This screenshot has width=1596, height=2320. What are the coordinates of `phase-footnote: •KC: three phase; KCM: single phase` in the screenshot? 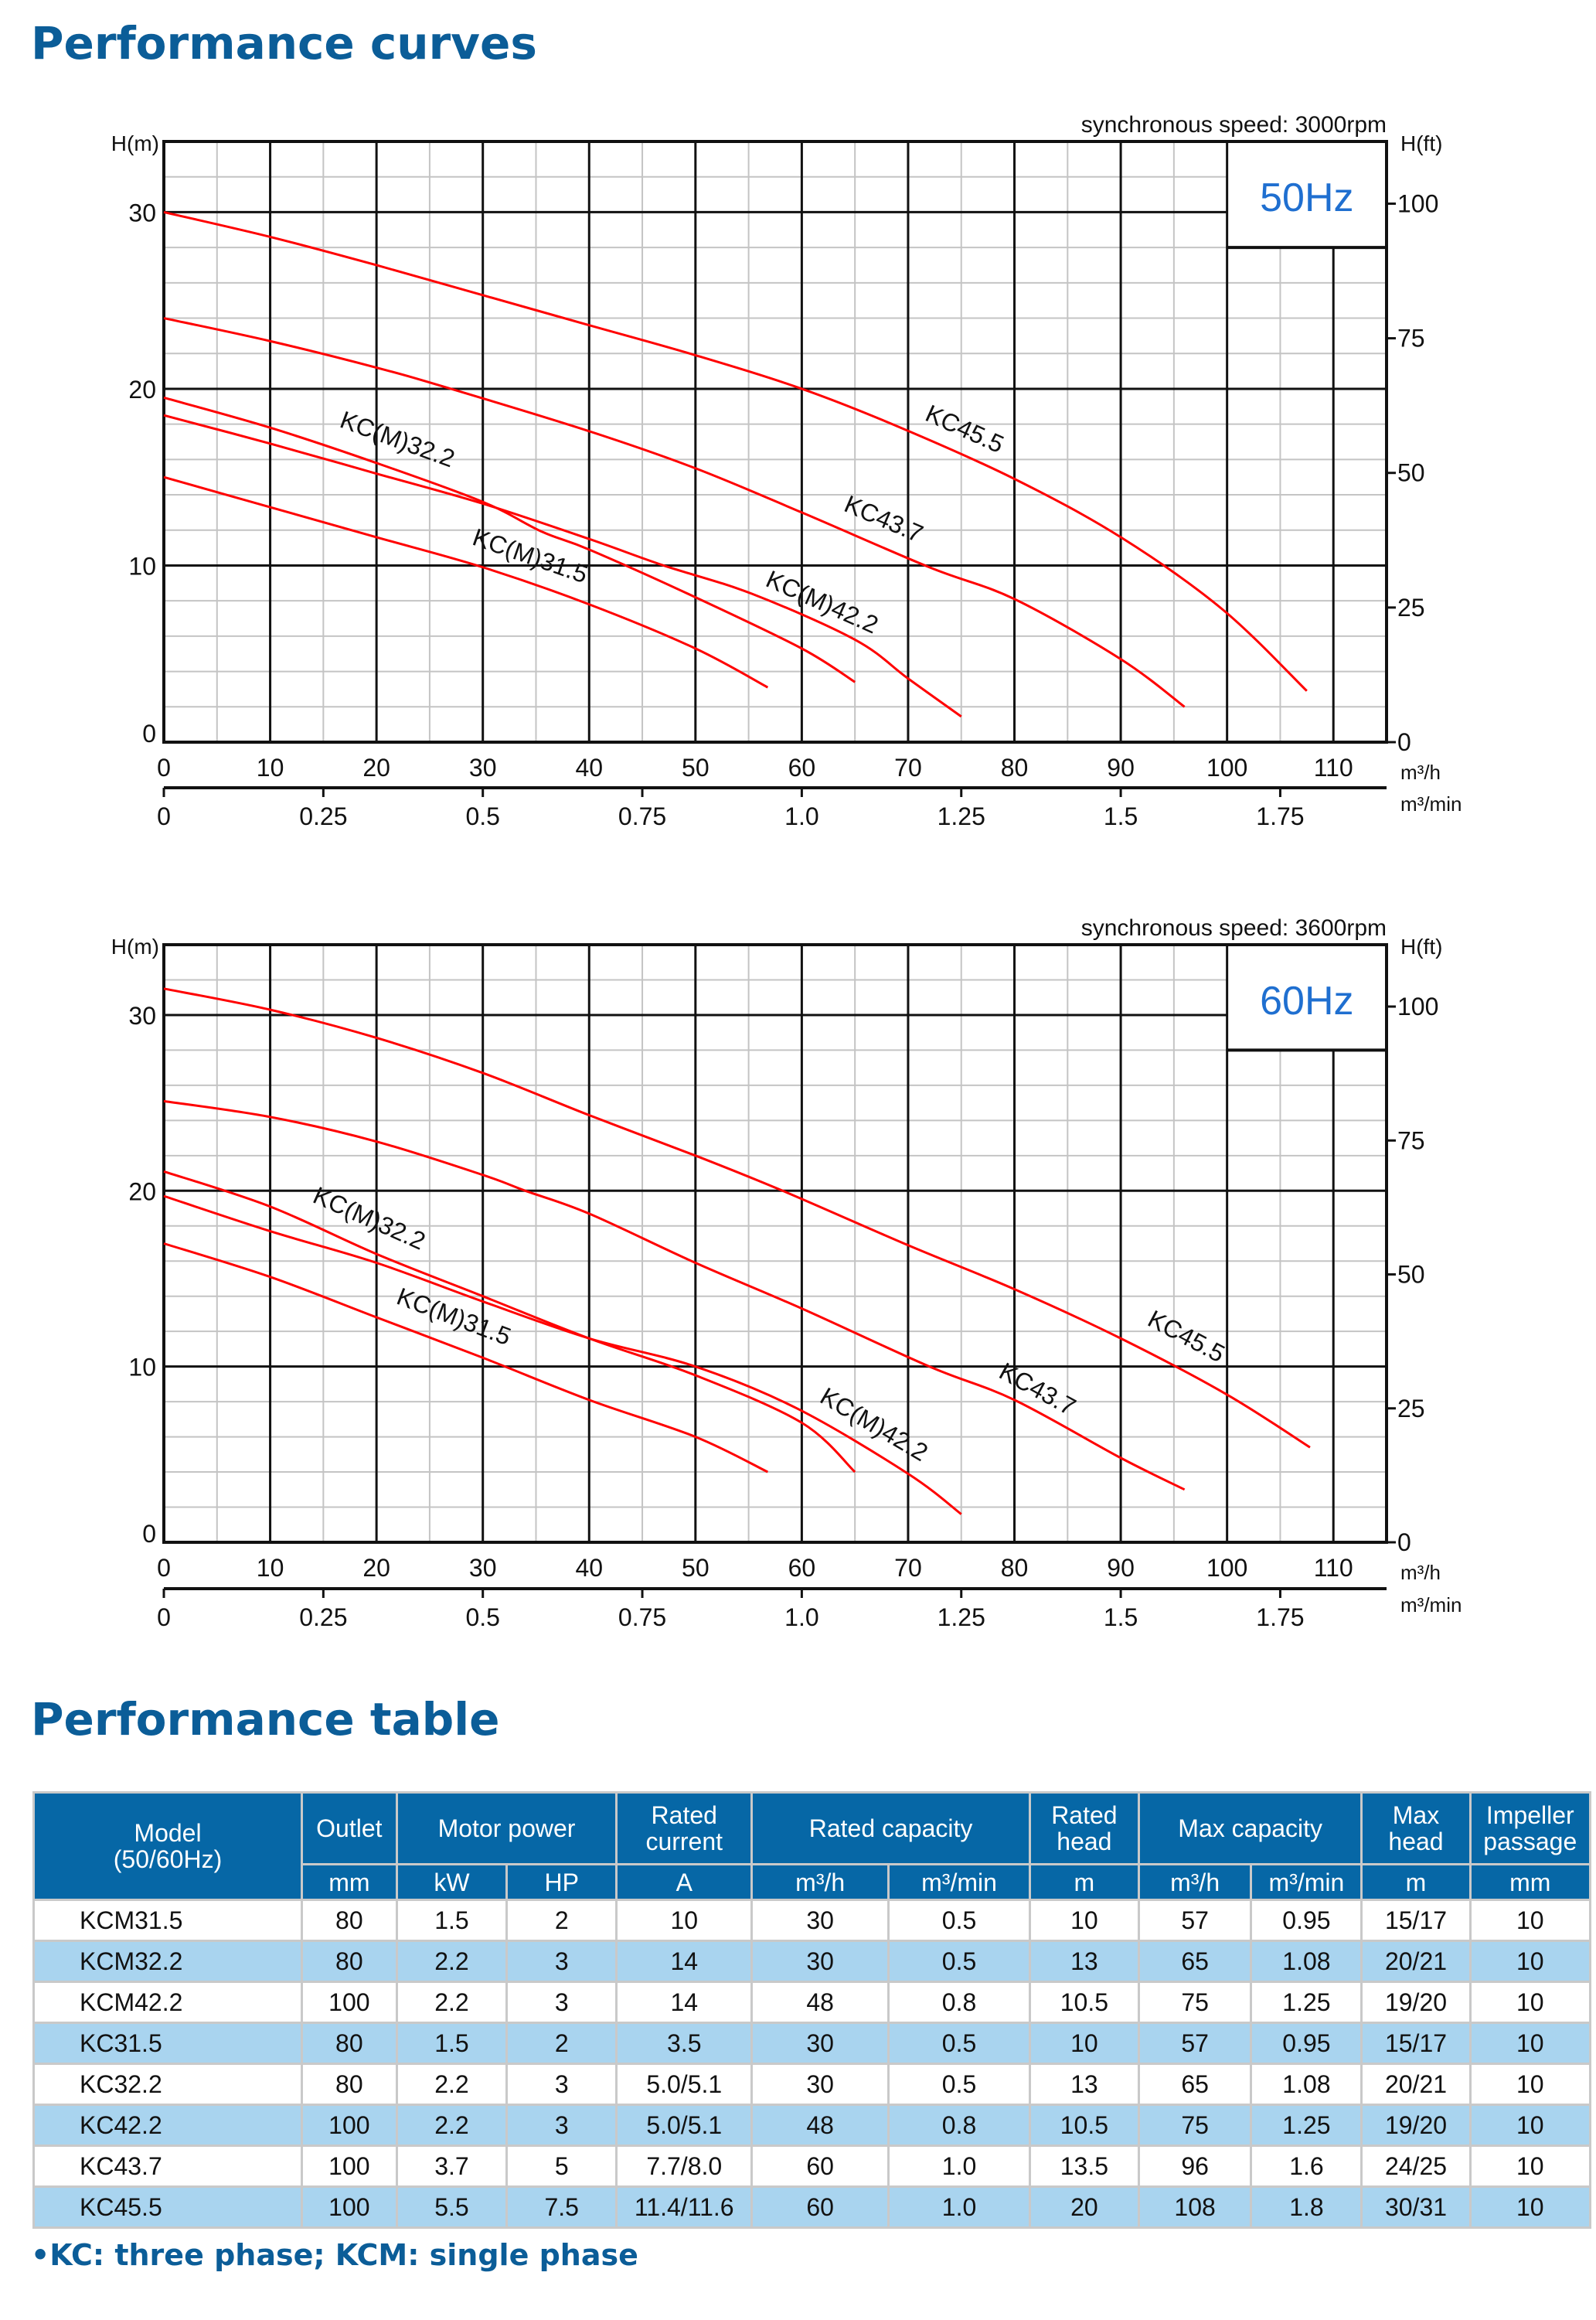 It's located at (334, 2255).